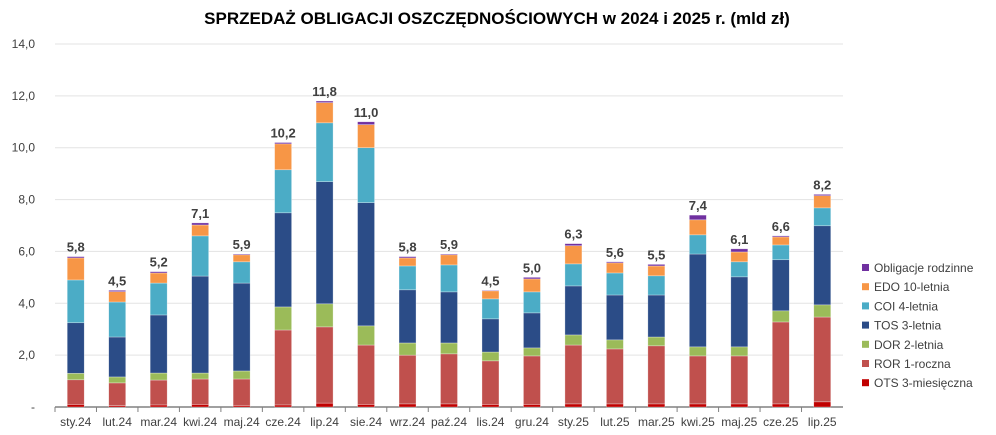 The image size is (996, 435). What do you see at coordinates (24, 148) in the screenshot?
I see `y-tick-label: 10,0` at bounding box center [24, 148].